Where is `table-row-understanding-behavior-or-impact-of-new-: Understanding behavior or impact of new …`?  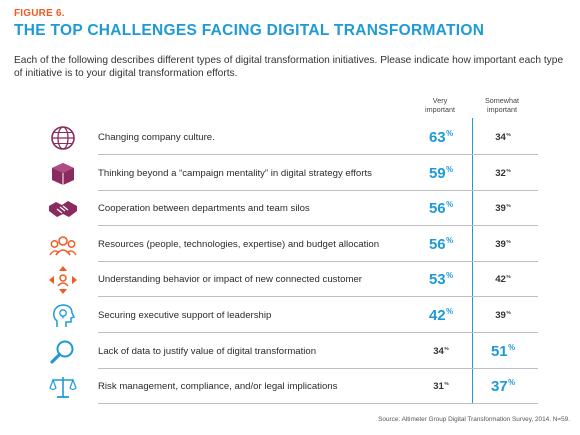
table-row-understanding-behavior-or-impact-of-new-: Understanding behavior or impact of new … is located at coordinates (290, 280).